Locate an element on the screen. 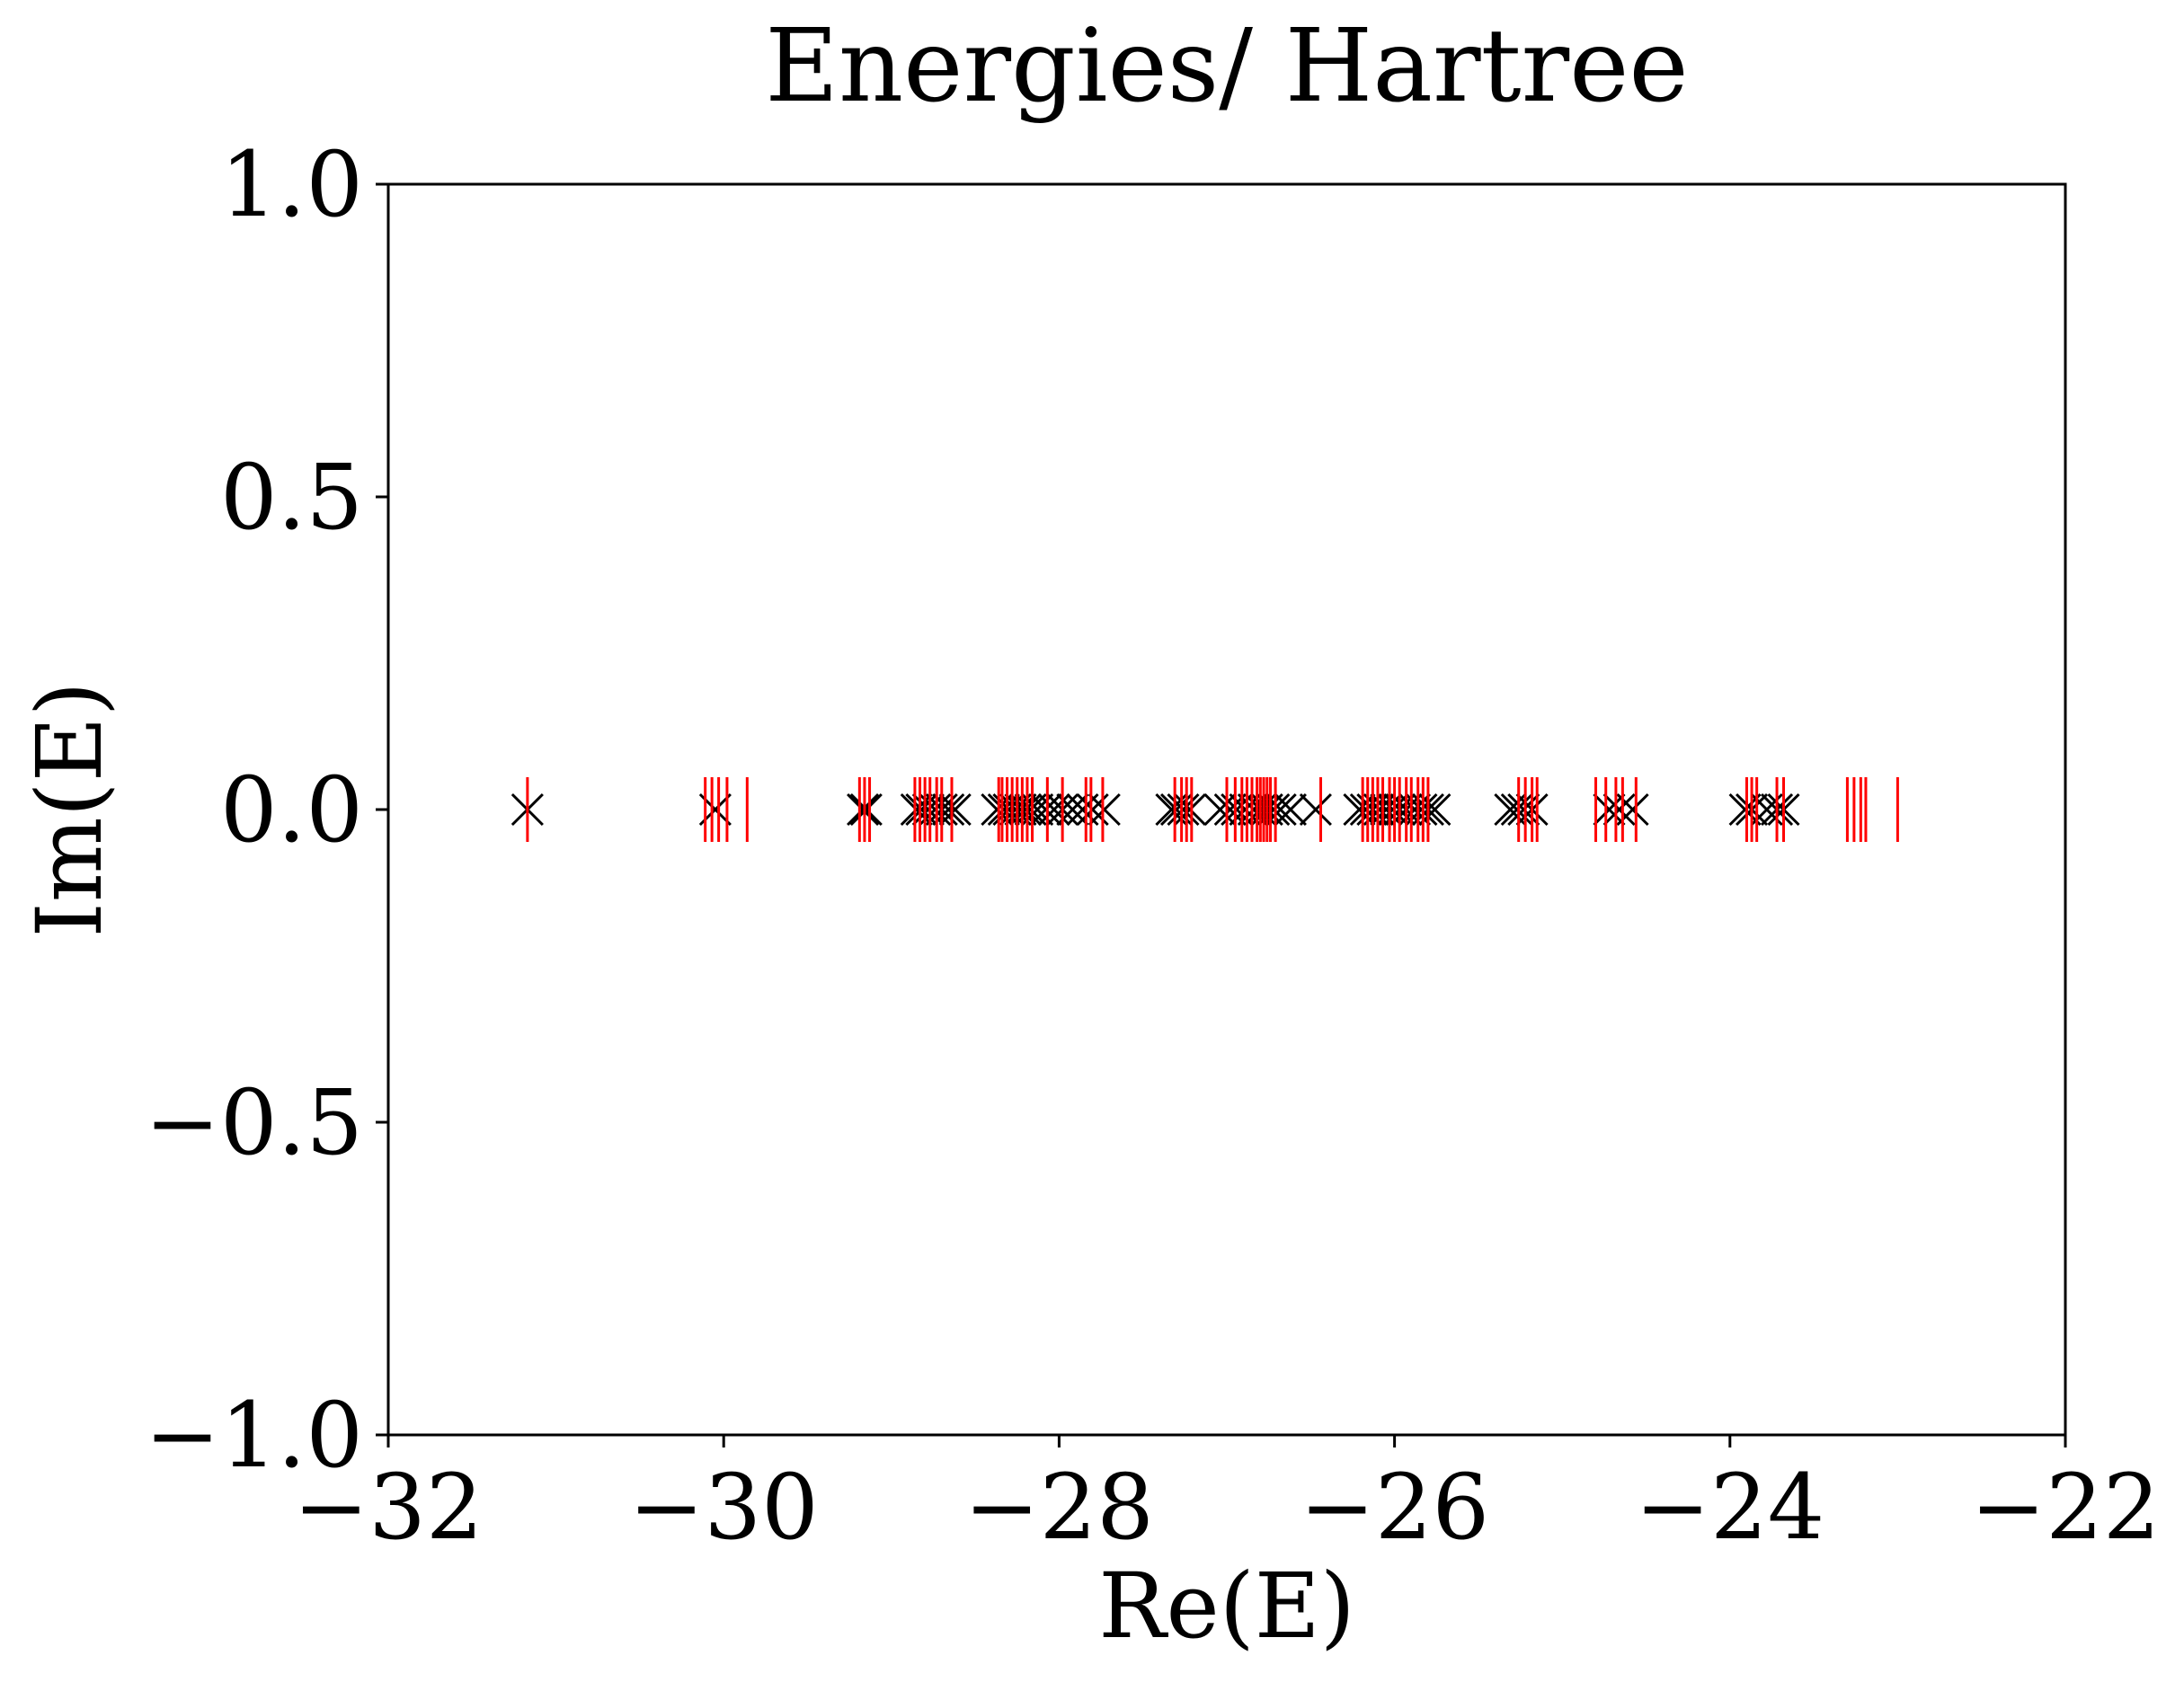 This screenshot has height=1682, width=2184. y-tick-label: 1.0 is located at coordinates (292, 185).